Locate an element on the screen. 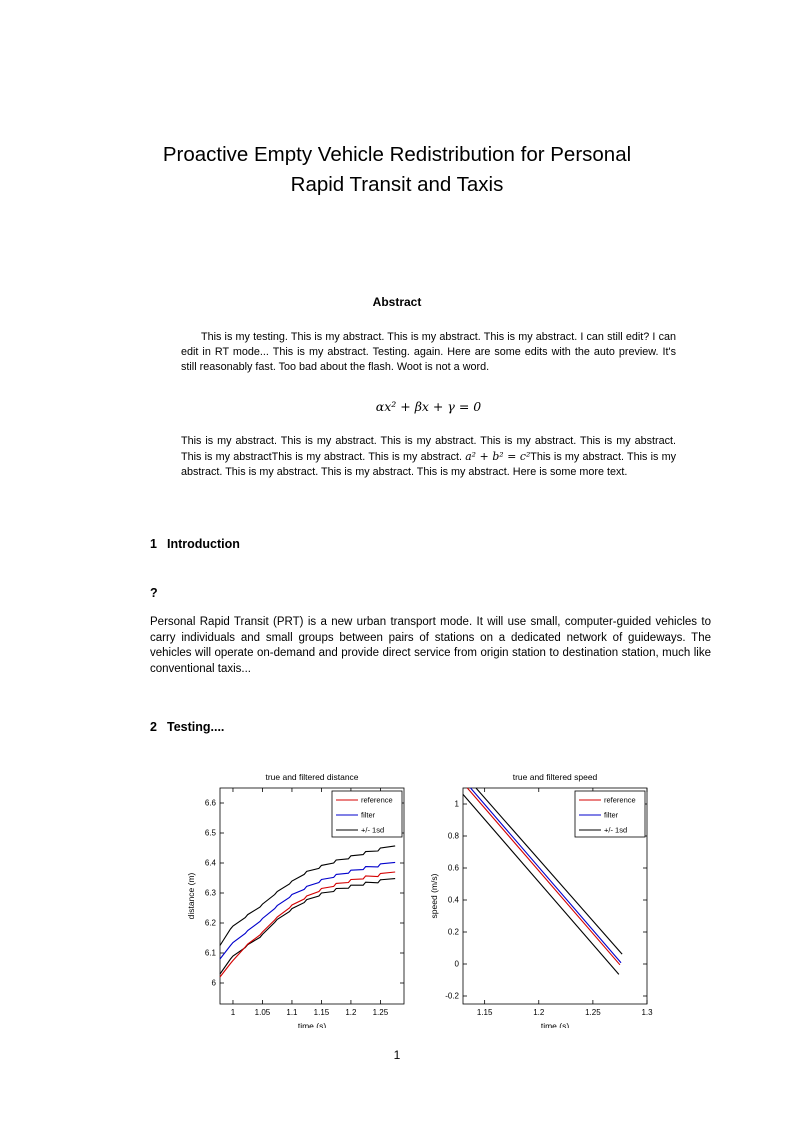 Image resolution: width=794 pixels, height=1123 pixels. svg-text: 6.5 is located at coordinates (211, 833).